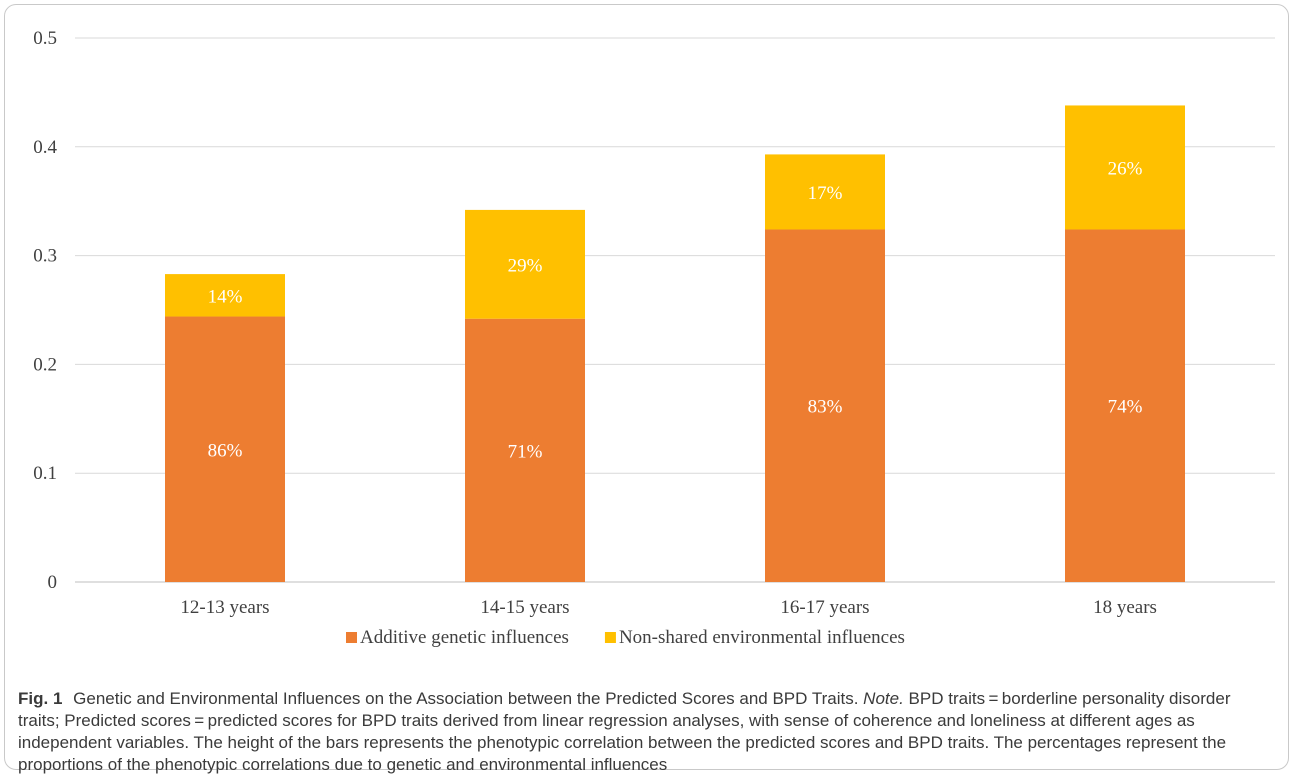 The width and height of the screenshot is (1293, 776). I want to click on data-label: 29%, so click(525, 265).